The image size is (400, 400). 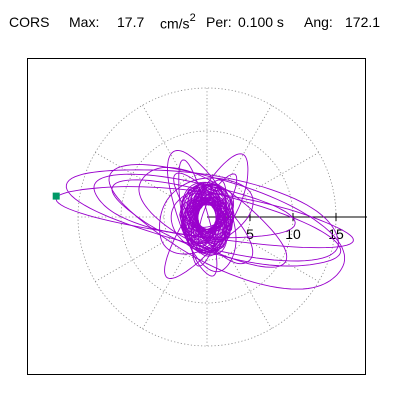 What do you see at coordinates (318, 22) in the screenshot?
I see `angle-label: Ang:` at bounding box center [318, 22].